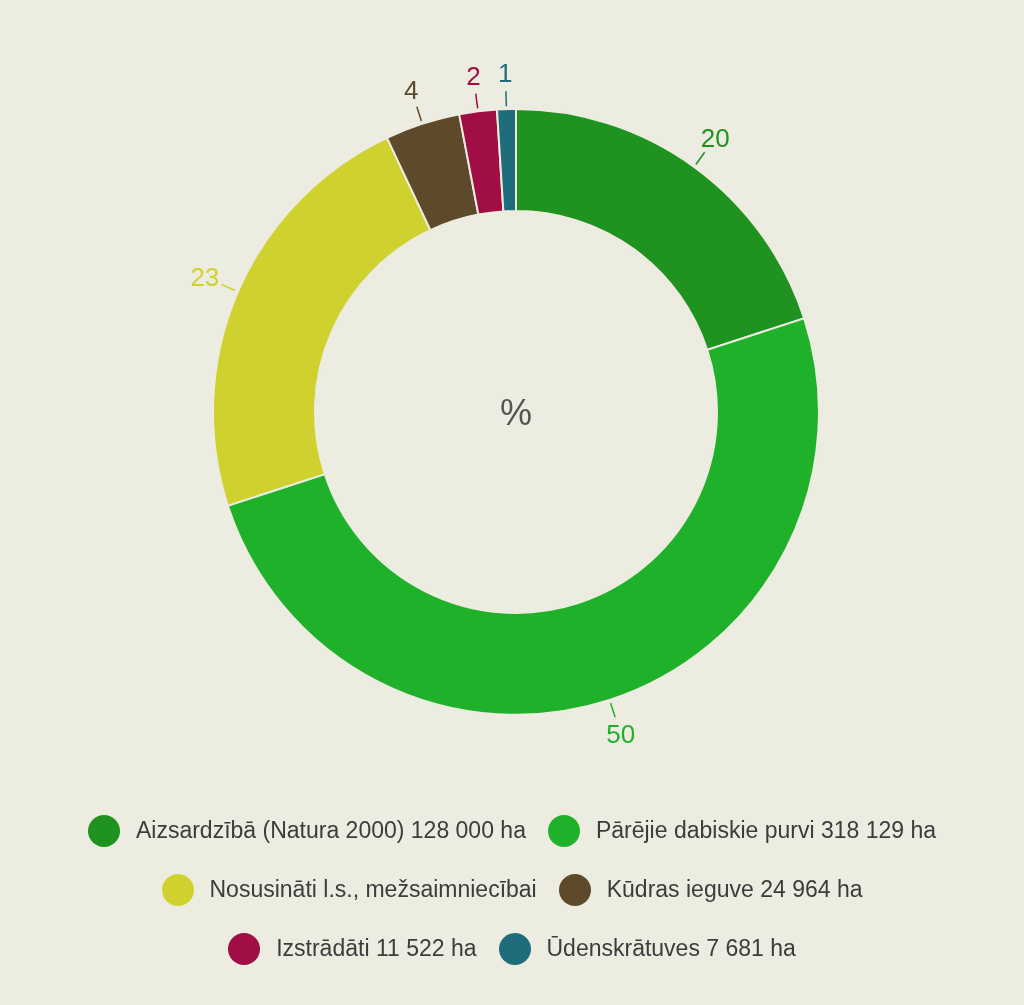 The width and height of the screenshot is (1024, 1005). Describe the element at coordinates (766, 830) in the screenshot. I see `legend-label: Pārējie dabiskie purvi 318 129 ha` at that location.